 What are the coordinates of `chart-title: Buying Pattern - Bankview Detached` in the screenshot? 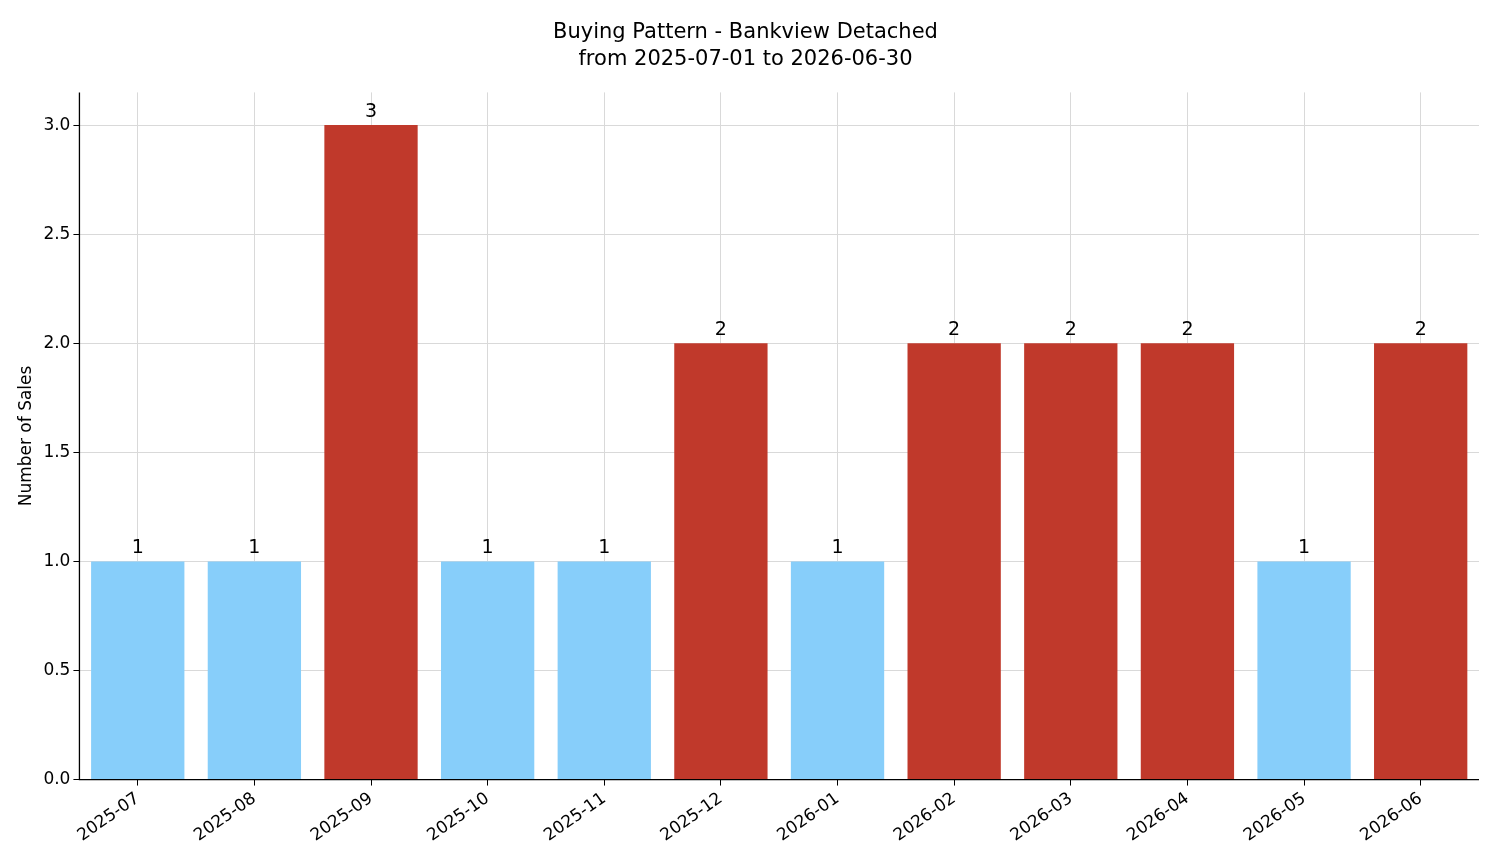 It's located at (745, 31).